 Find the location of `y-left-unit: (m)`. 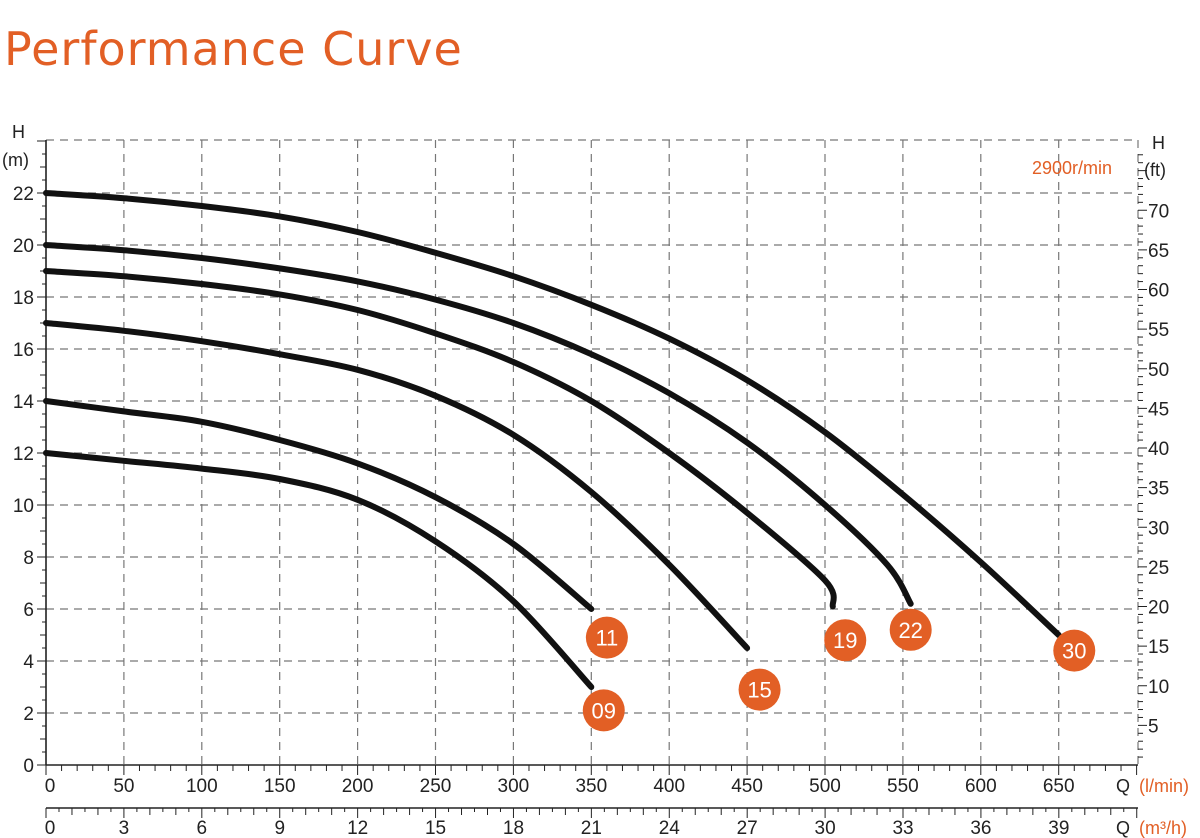

y-left-unit: (m) is located at coordinates (15, 160).